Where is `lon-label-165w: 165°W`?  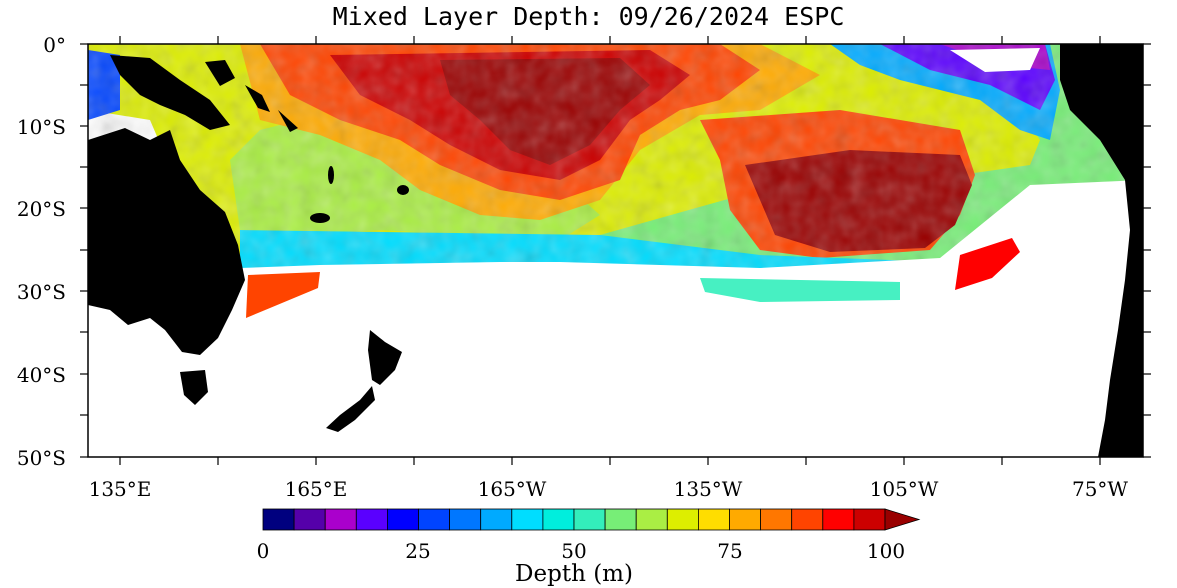 lon-label-165w: 165°W is located at coordinates (512, 489).